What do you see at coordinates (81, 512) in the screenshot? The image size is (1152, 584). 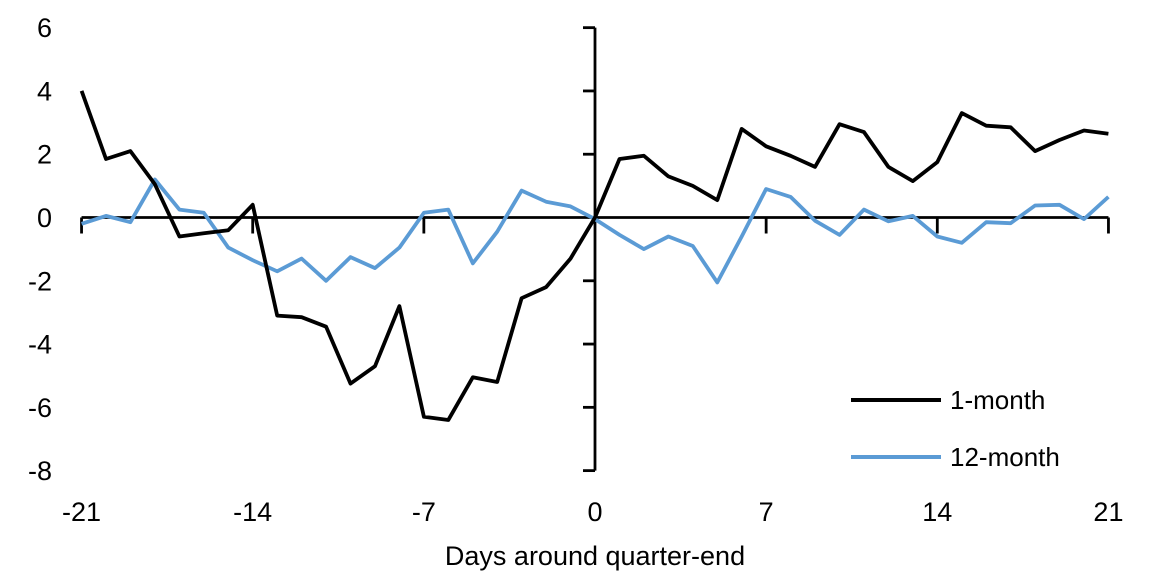 I see `x-tick-label: -21` at bounding box center [81, 512].